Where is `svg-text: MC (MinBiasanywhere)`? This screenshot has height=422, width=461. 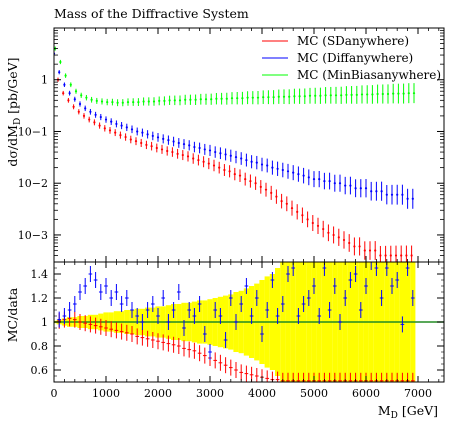
svg-text: MC (MinBiasanywhere) is located at coordinates (369, 75).